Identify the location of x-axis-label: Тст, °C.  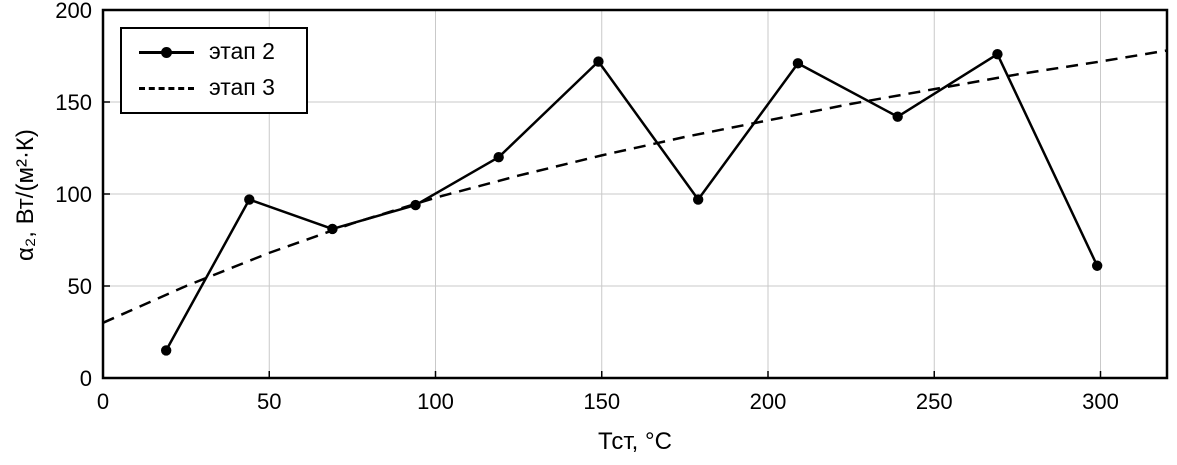
(635, 441).